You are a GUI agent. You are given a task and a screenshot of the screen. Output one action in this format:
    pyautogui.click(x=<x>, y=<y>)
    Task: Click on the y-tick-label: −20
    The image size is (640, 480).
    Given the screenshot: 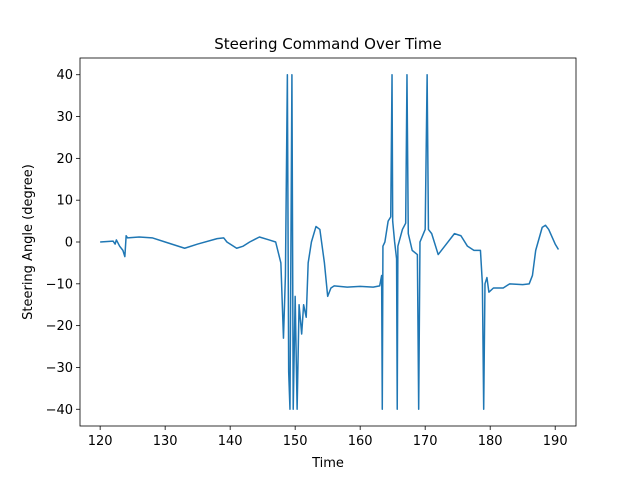 What is the action you would take?
    pyautogui.click(x=59, y=326)
    